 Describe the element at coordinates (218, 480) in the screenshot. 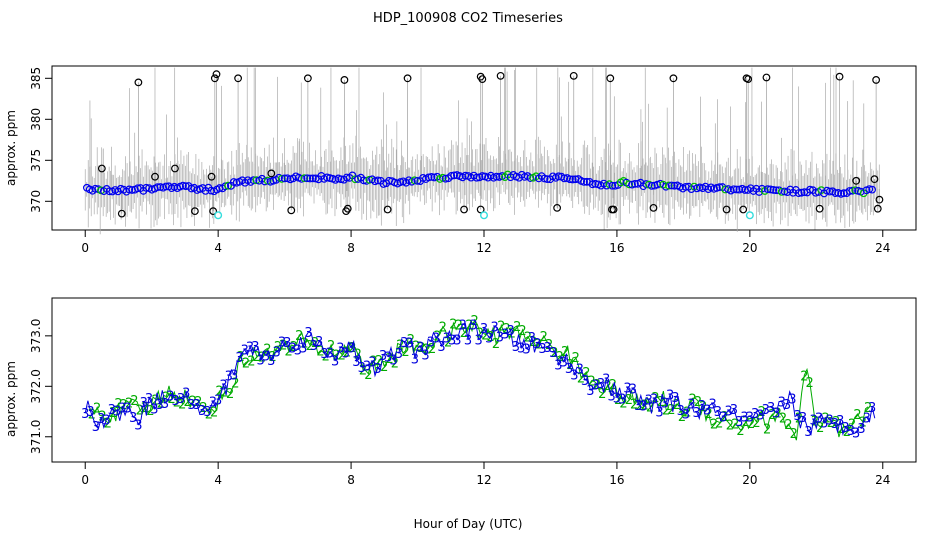

I see `bottom-x-tick-label: 4` at that location.